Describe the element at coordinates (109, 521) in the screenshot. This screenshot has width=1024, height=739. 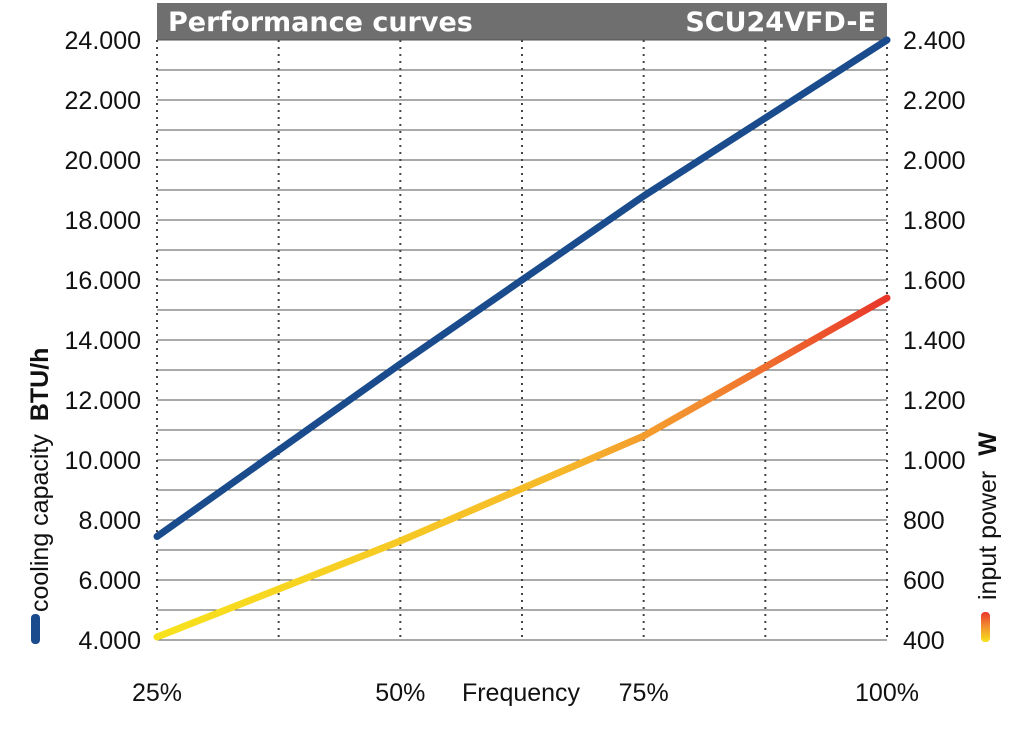
I see `left-tick-label: 8.000` at that location.